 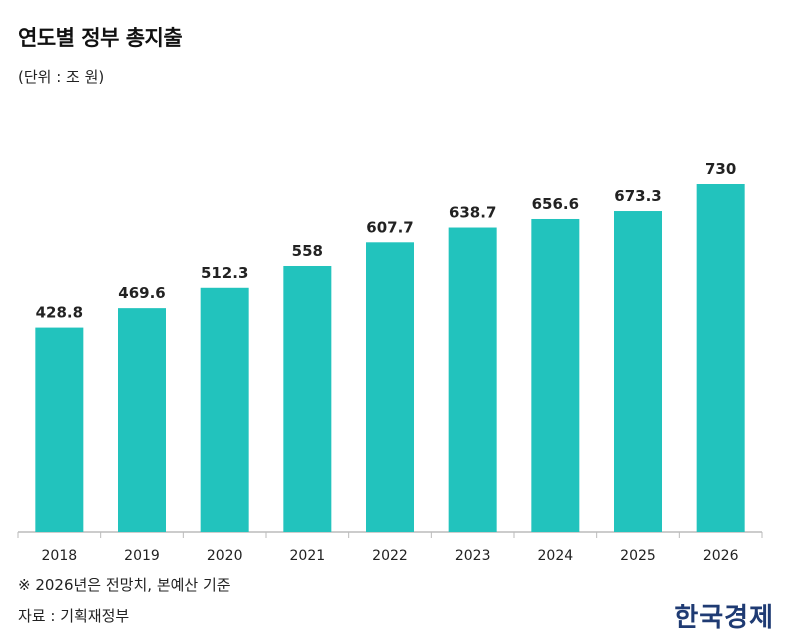 I want to click on x-tick-label-2023: 2023, so click(x=473, y=556).